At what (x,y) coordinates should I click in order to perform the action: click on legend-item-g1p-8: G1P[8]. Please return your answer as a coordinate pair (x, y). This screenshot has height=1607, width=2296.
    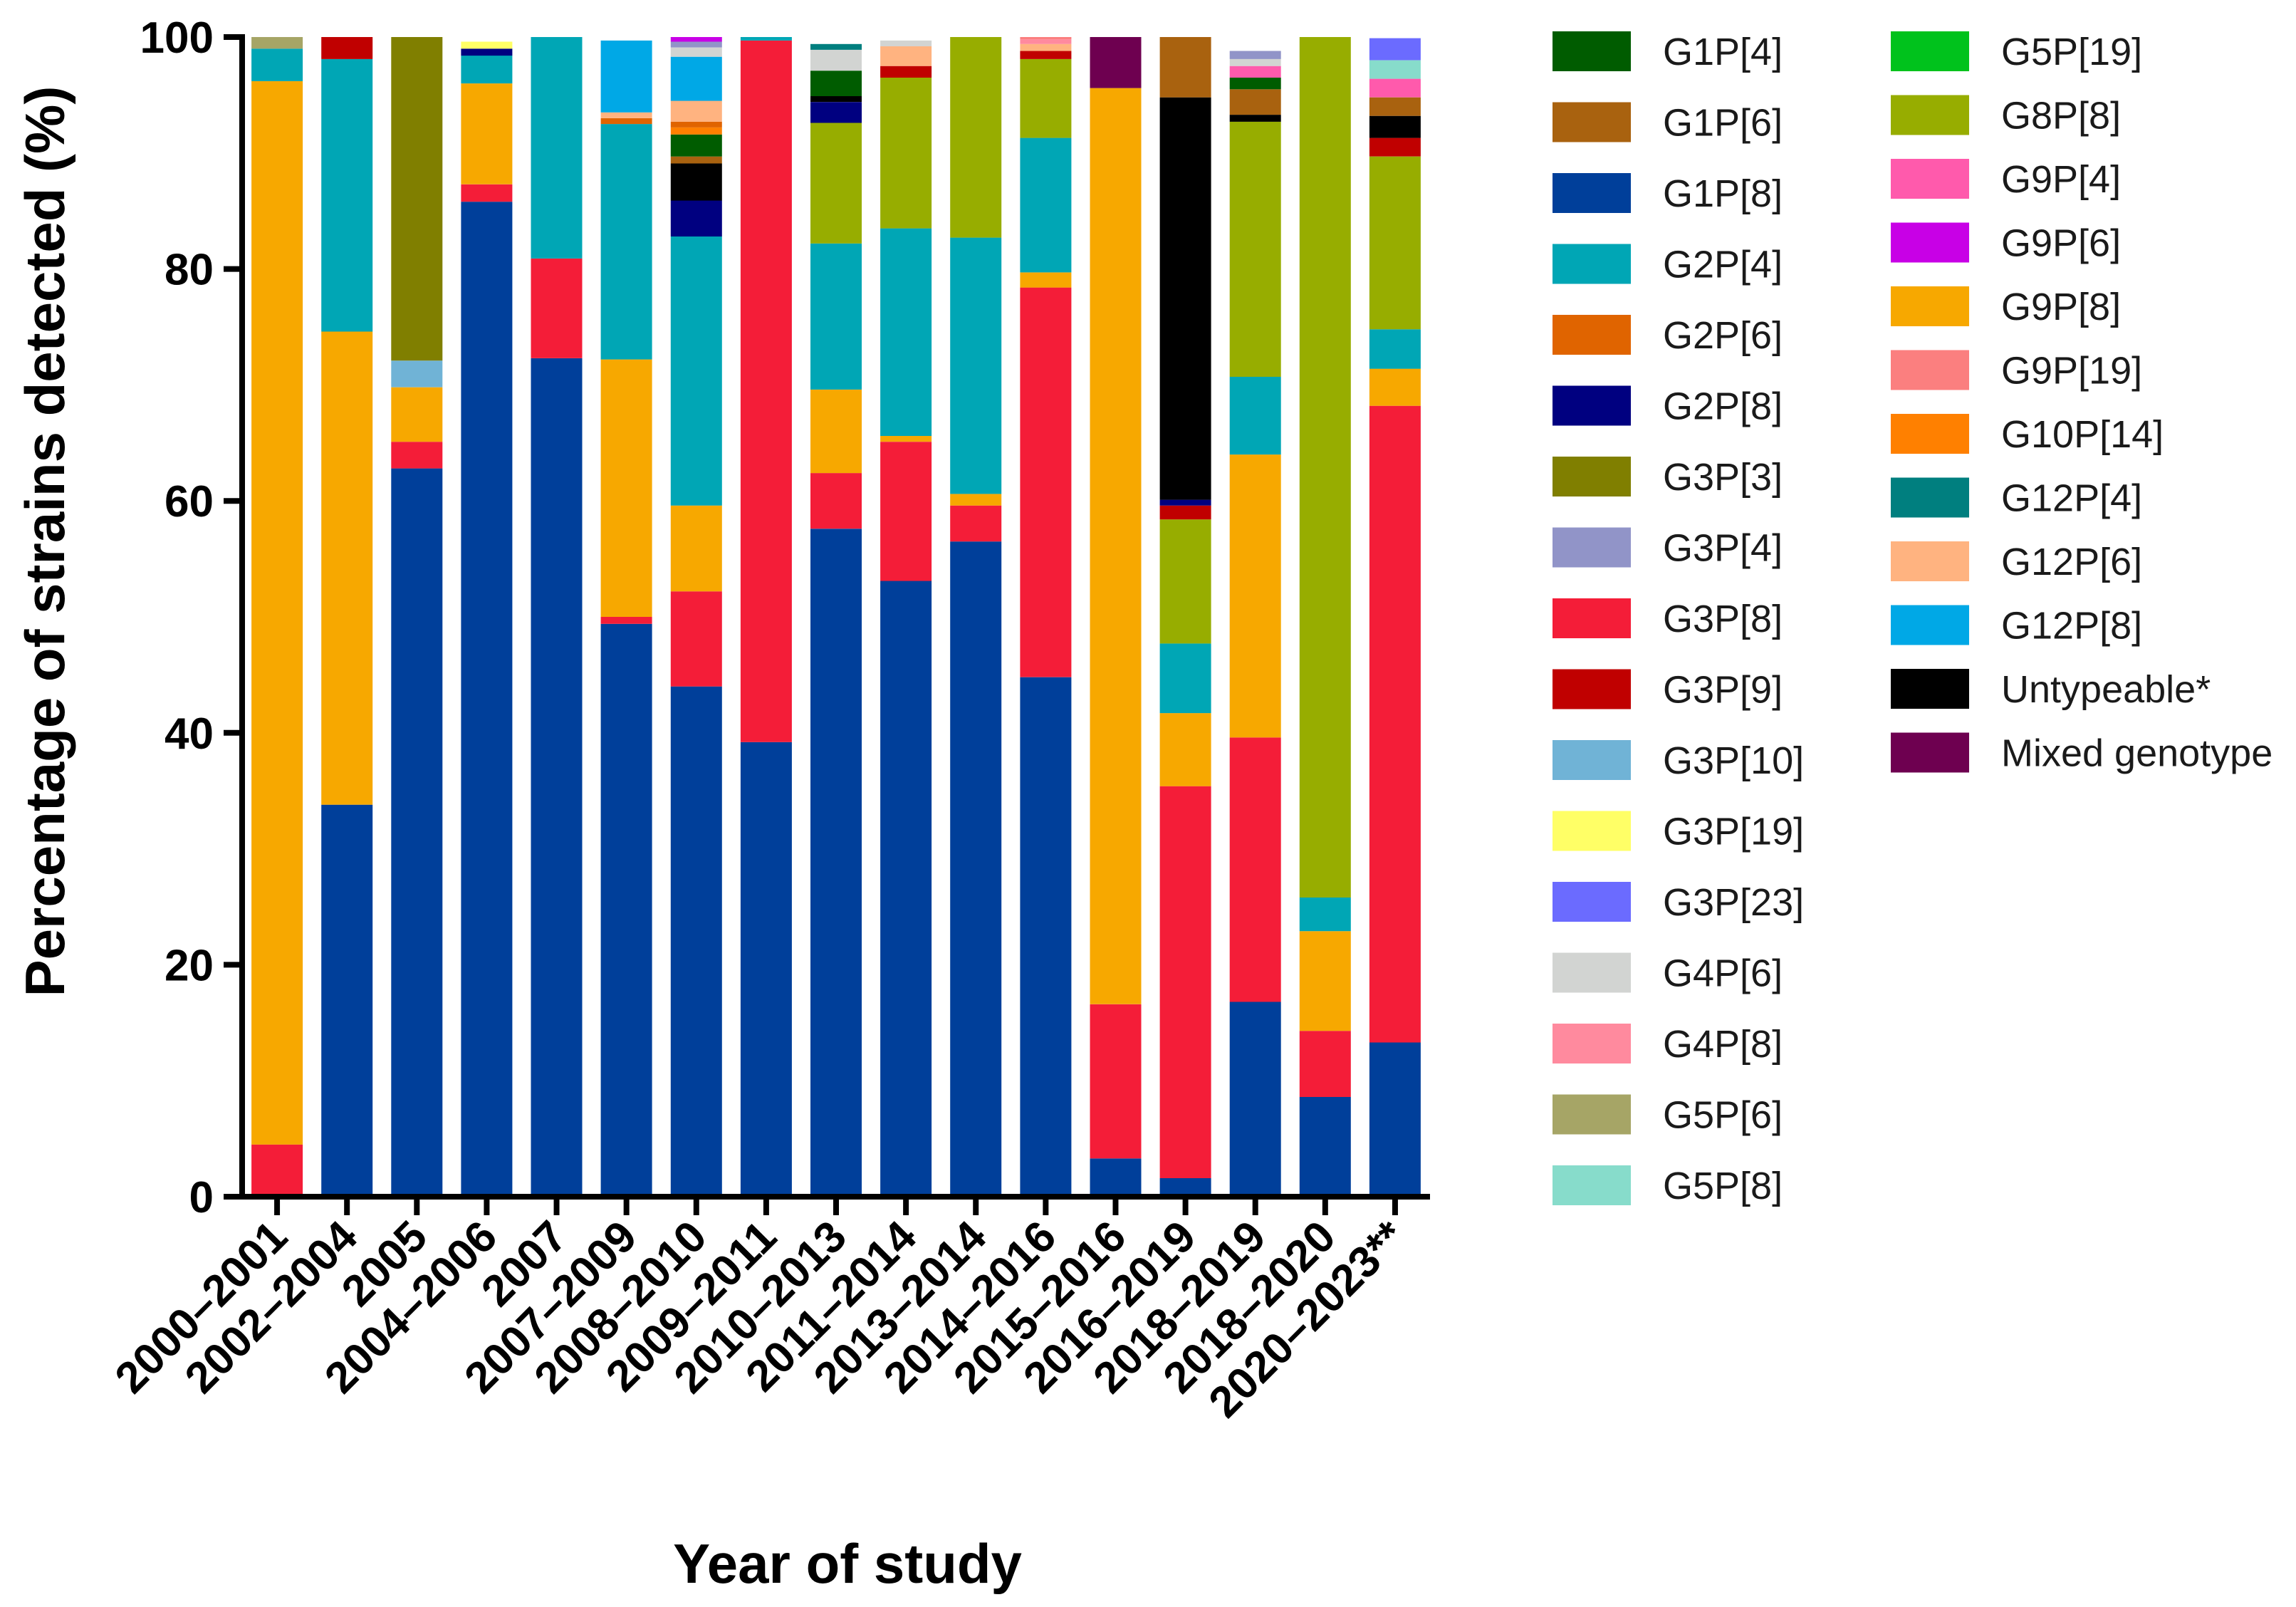
    Looking at the image, I should click on (1668, 193).